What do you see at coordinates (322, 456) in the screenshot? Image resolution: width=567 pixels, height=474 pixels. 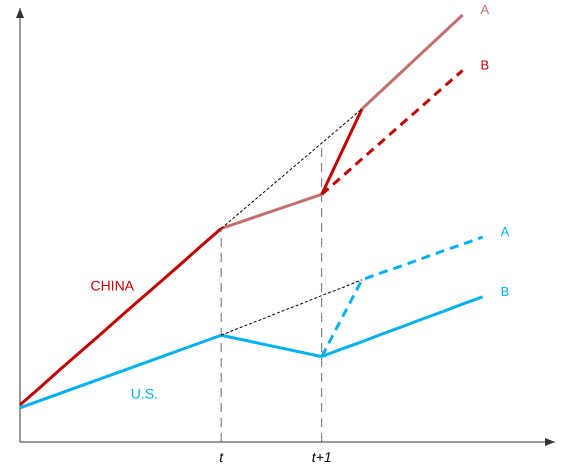 I see `x-tick-label: t+1` at bounding box center [322, 456].